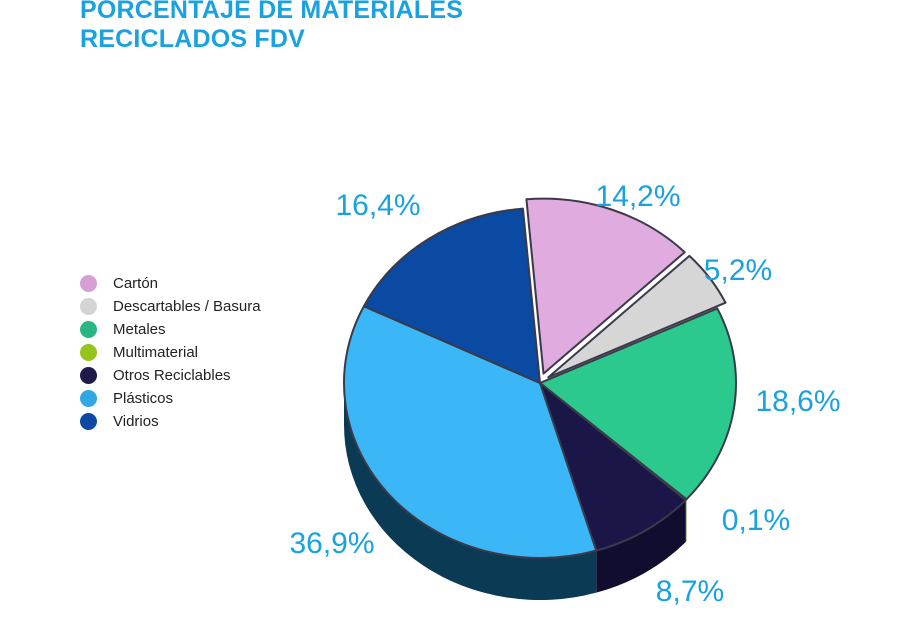 This screenshot has height=619, width=907. What do you see at coordinates (170, 329) in the screenshot?
I see `legend-item-metales: Metales` at bounding box center [170, 329].